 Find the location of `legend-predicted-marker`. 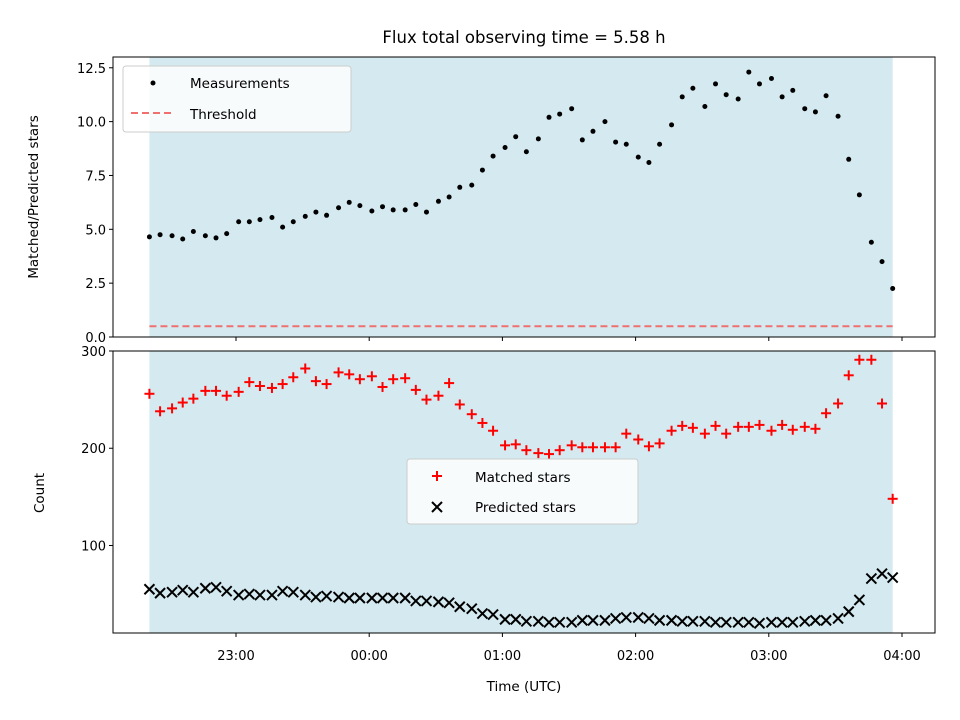

legend-predicted-marker is located at coordinates (437, 507).